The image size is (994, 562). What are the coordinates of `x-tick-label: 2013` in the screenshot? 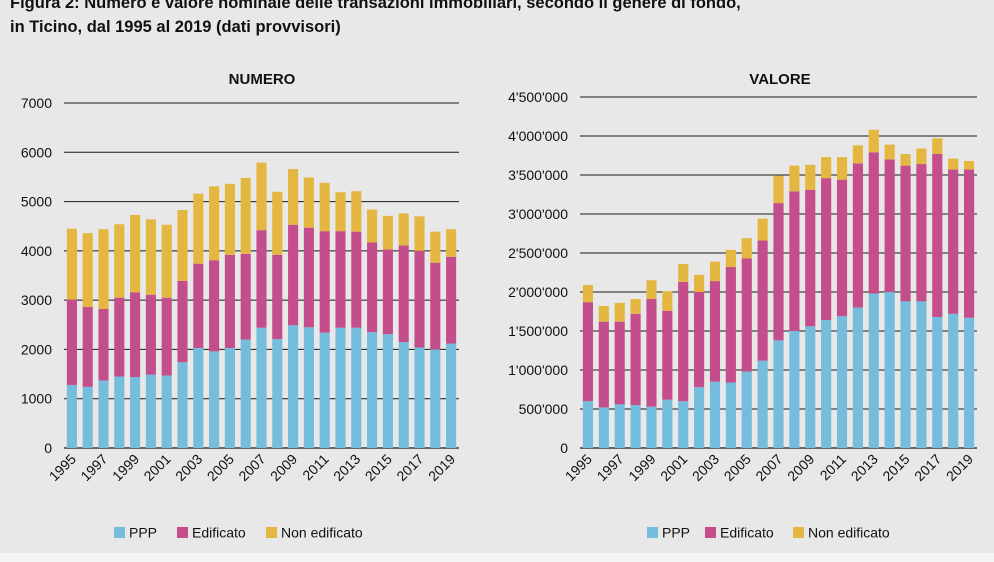 It's located at (346, 467).